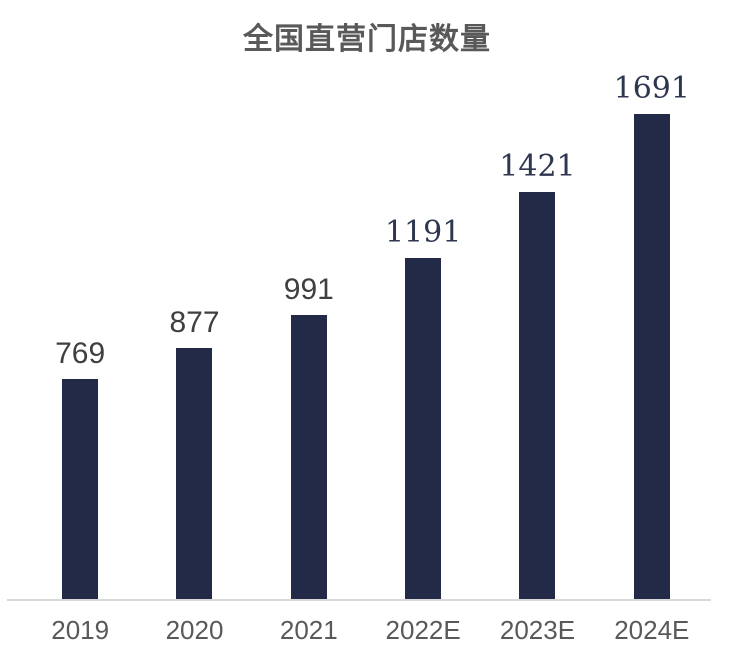  Describe the element at coordinates (359, 600) in the screenshot. I see `x-axis-line` at that location.